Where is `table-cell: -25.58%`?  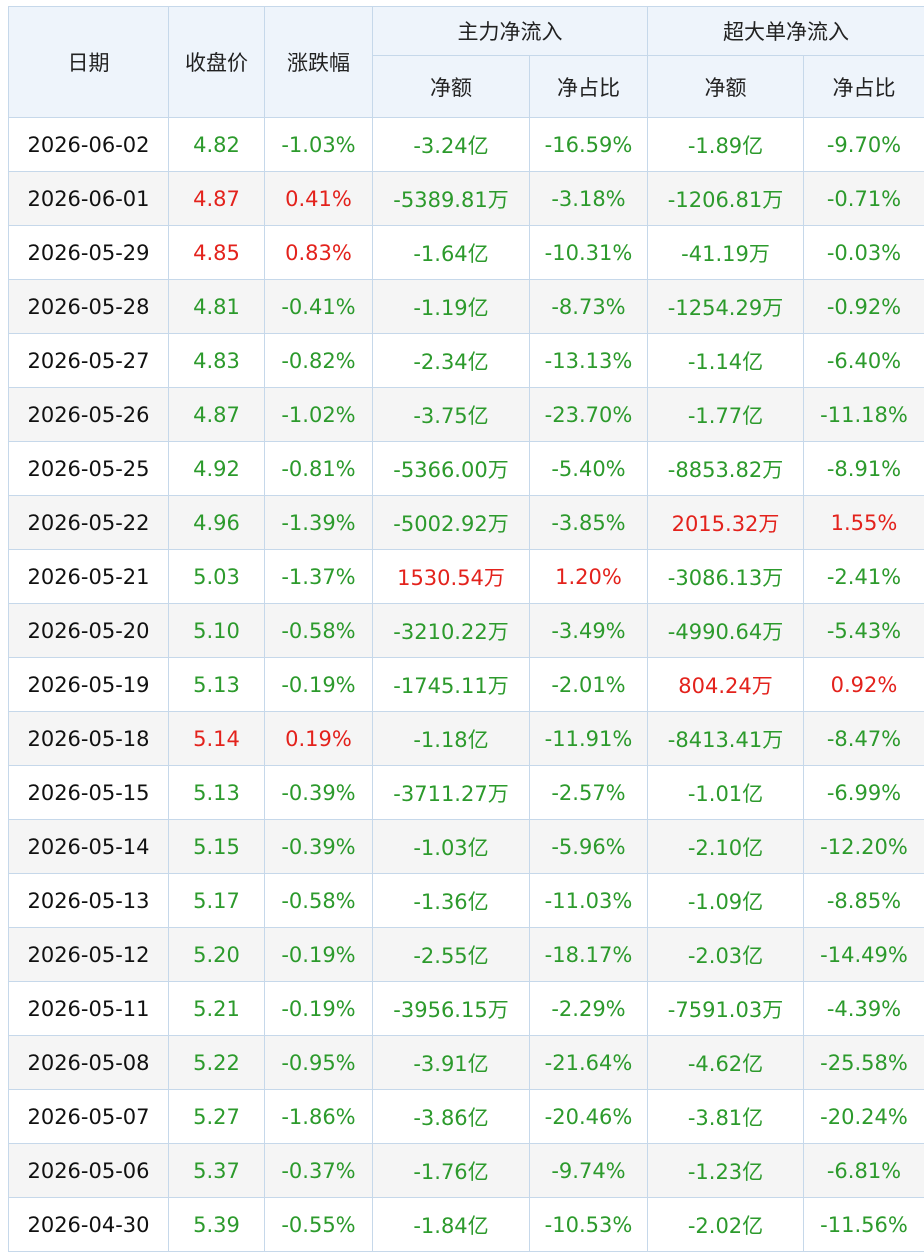
table-cell: -25.58% is located at coordinates (863, 1062).